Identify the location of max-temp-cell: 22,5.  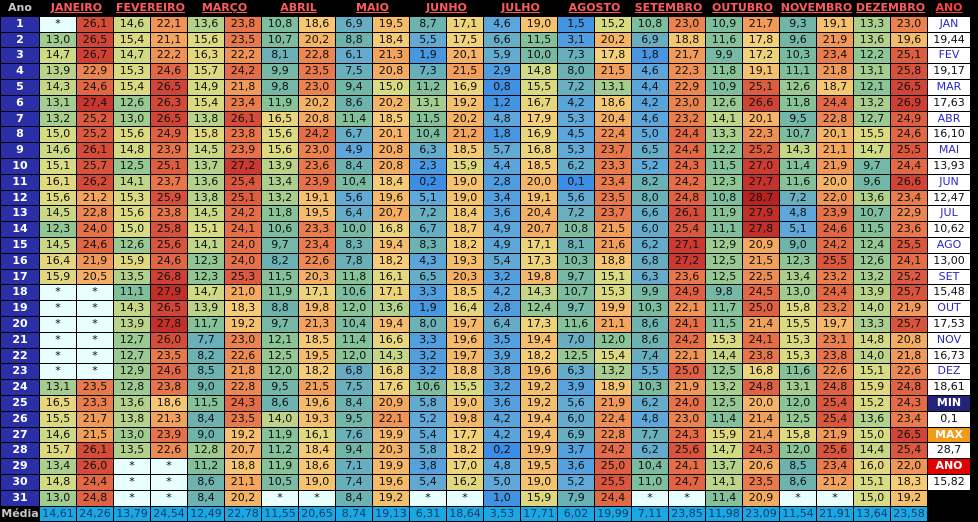
(761, 277).